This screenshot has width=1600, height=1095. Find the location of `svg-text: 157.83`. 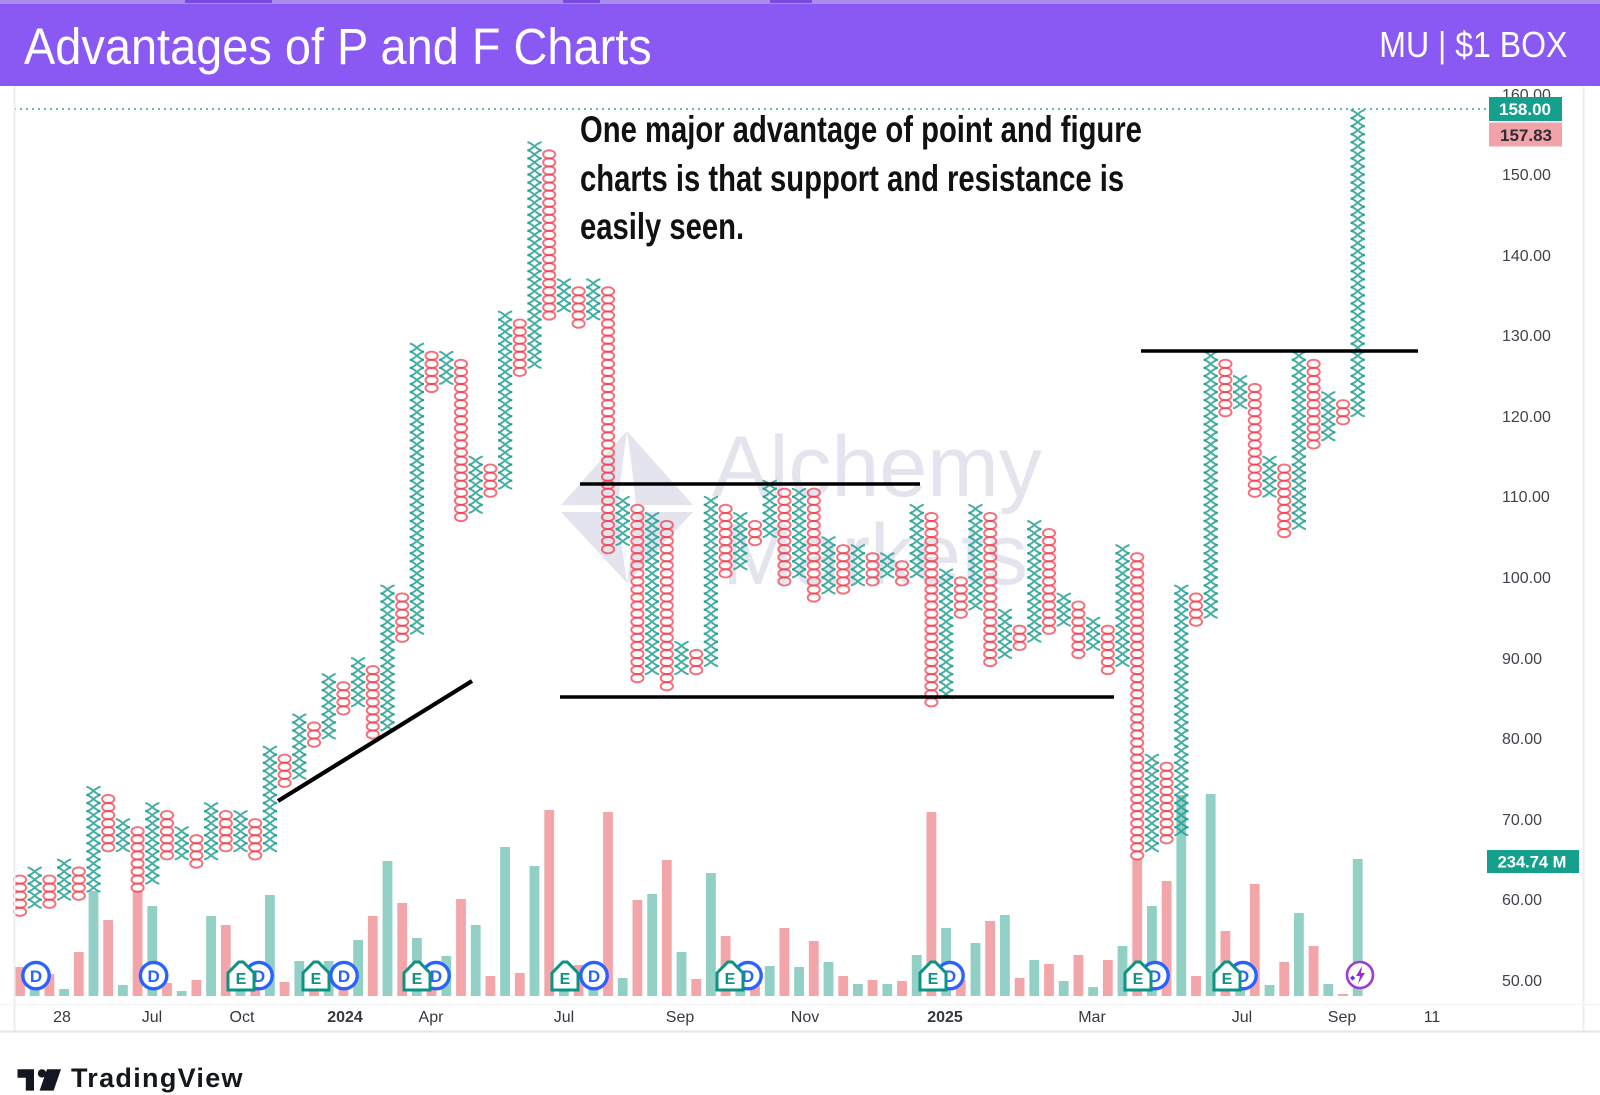

svg-text: 157.83 is located at coordinates (1526, 135).